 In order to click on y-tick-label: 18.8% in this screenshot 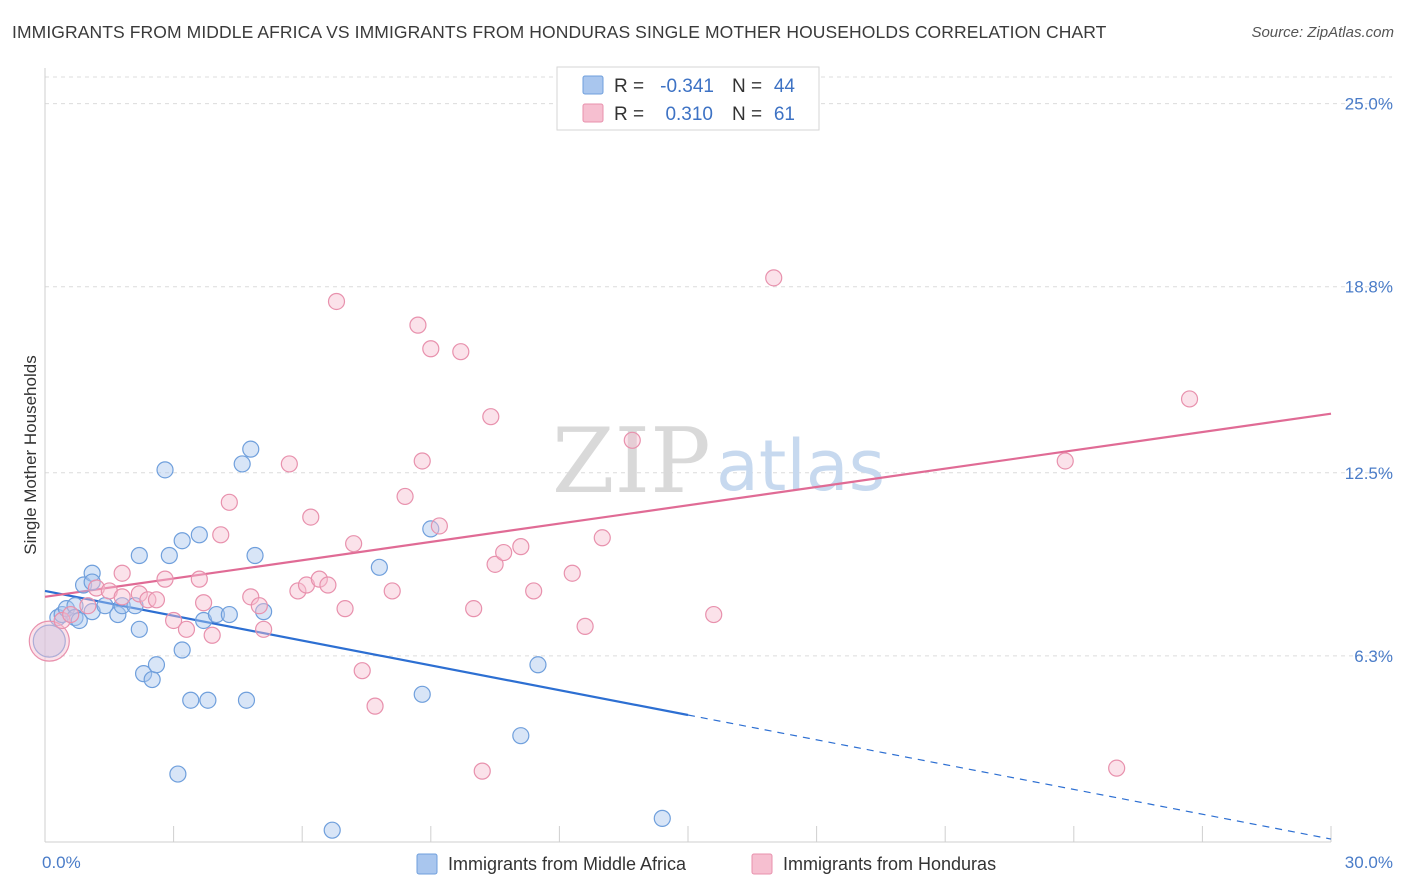, I will do `click(1369, 287)`.